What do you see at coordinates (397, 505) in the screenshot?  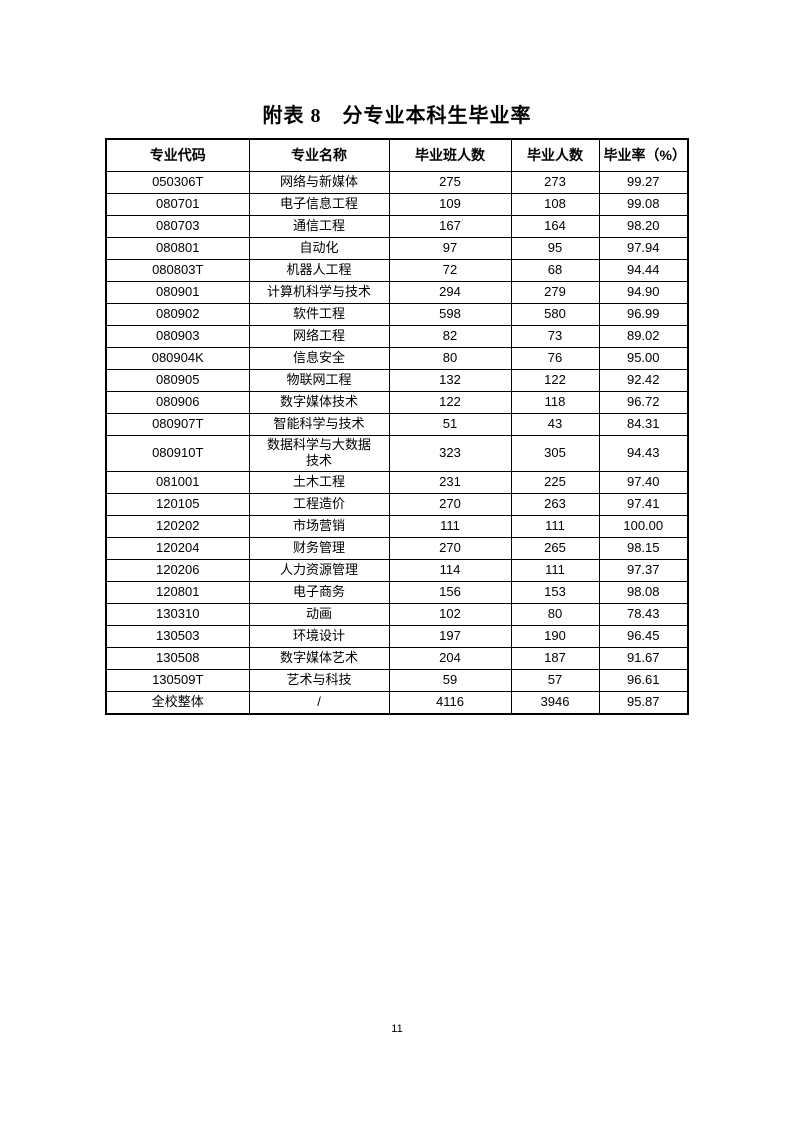 I see `table-row: 120105 工程造价 270 263 97.41` at bounding box center [397, 505].